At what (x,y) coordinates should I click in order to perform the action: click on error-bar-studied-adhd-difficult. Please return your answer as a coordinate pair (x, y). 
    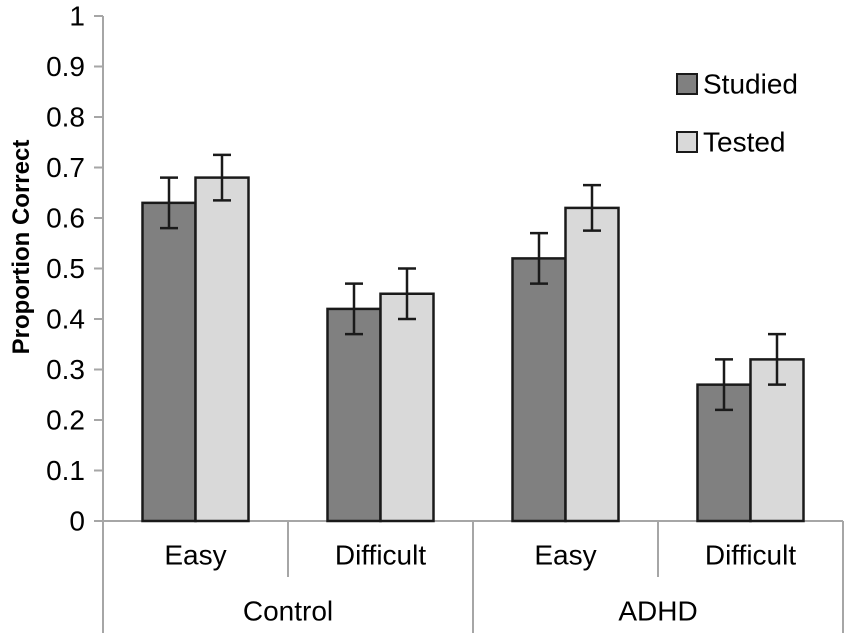
    Looking at the image, I should click on (724, 385).